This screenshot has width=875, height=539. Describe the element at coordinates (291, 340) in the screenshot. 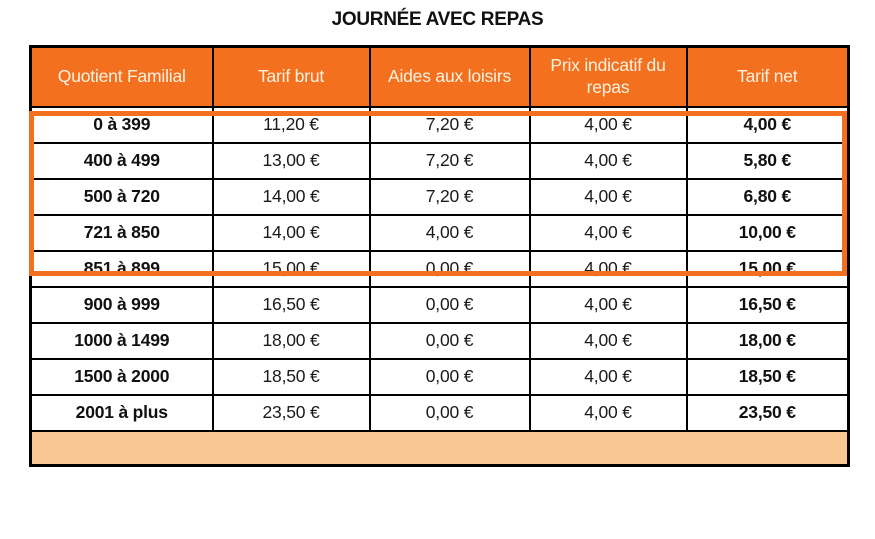

I see `cell-tarif-brut: 18,00 €` at that location.